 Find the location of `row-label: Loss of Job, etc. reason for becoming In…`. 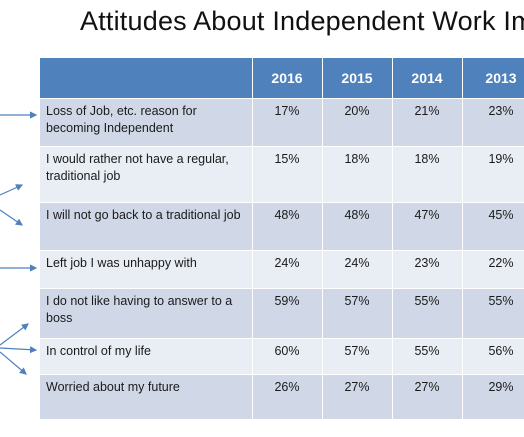

row-label: Loss of Job, etc. reason for becoming In… is located at coordinates (146, 122).